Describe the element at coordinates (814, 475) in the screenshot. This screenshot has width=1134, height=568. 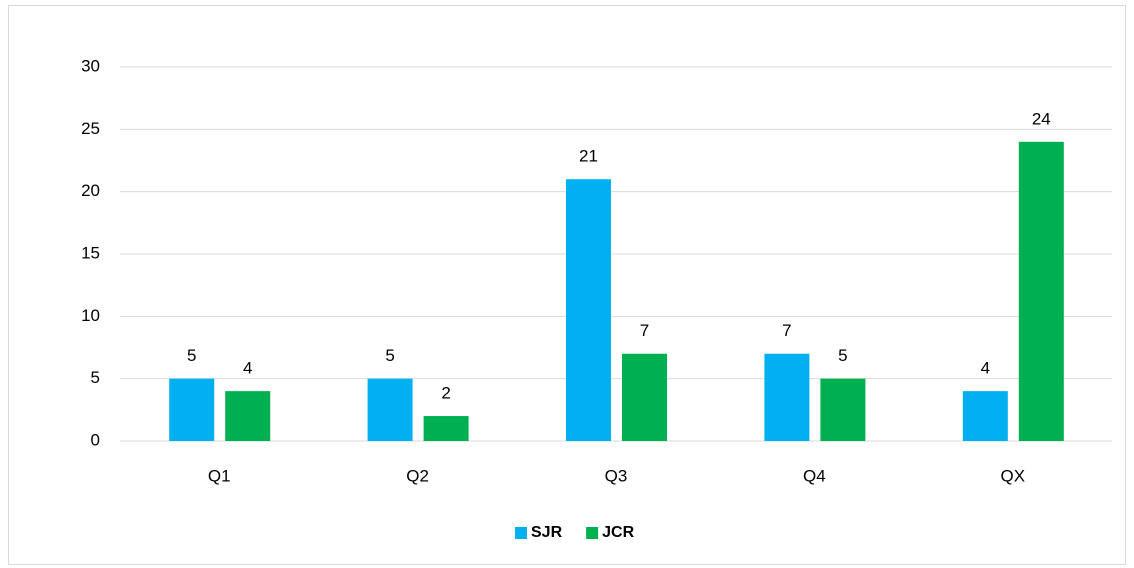
I see `x-tick-label: Q4` at that location.